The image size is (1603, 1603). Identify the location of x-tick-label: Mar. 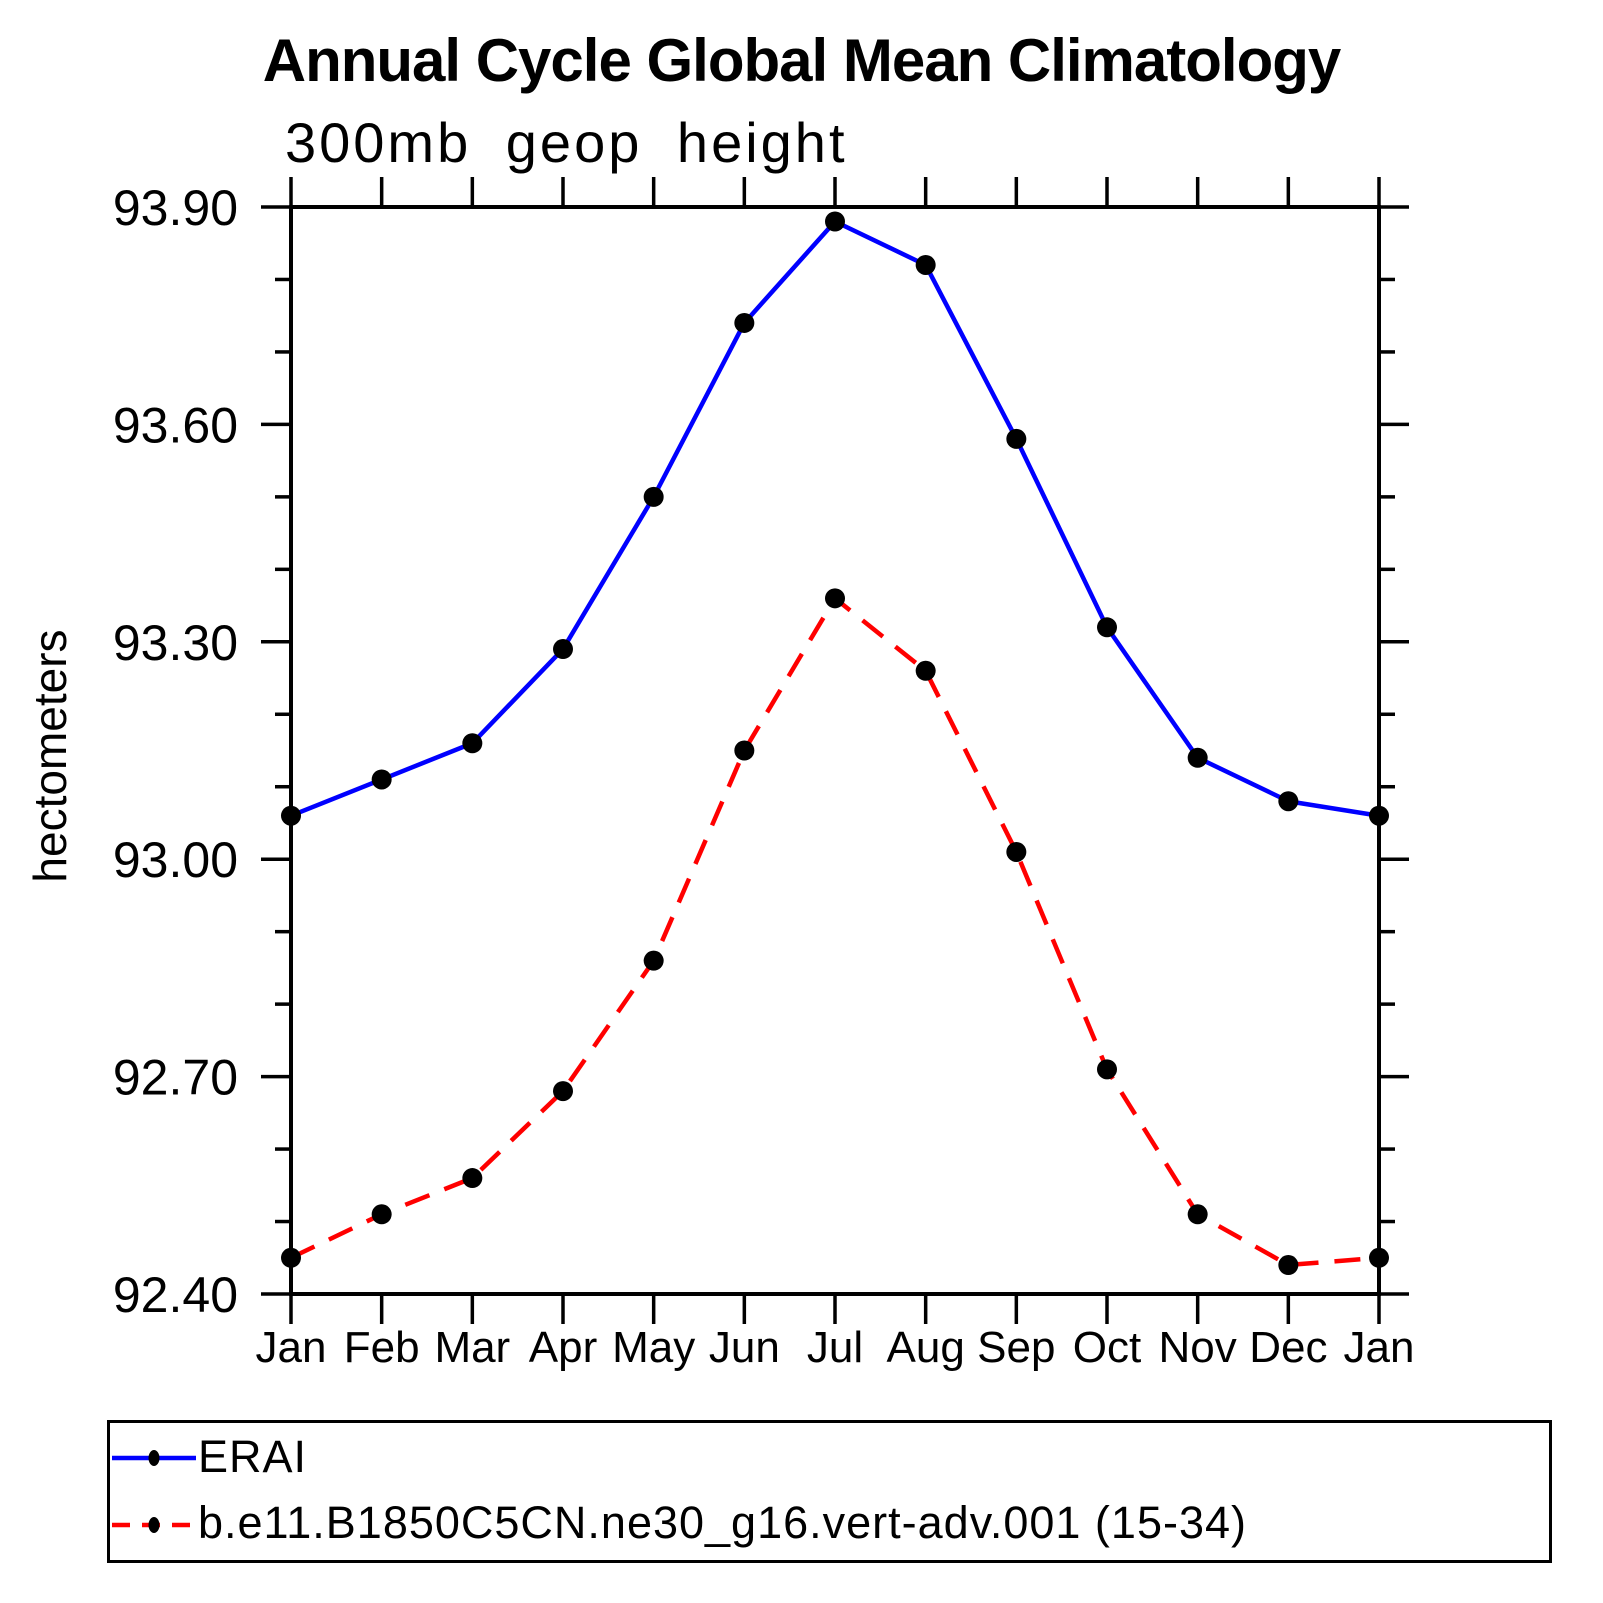
(472, 1347).